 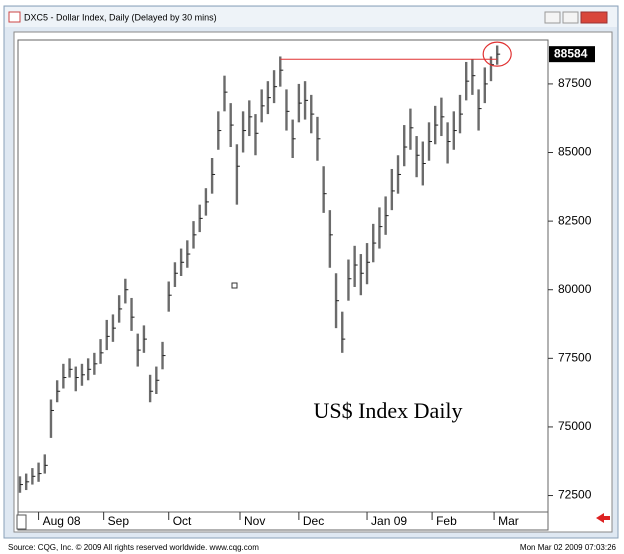 What do you see at coordinates (575, 426) in the screenshot?
I see `y-tick-label: 75000` at bounding box center [575, 426].